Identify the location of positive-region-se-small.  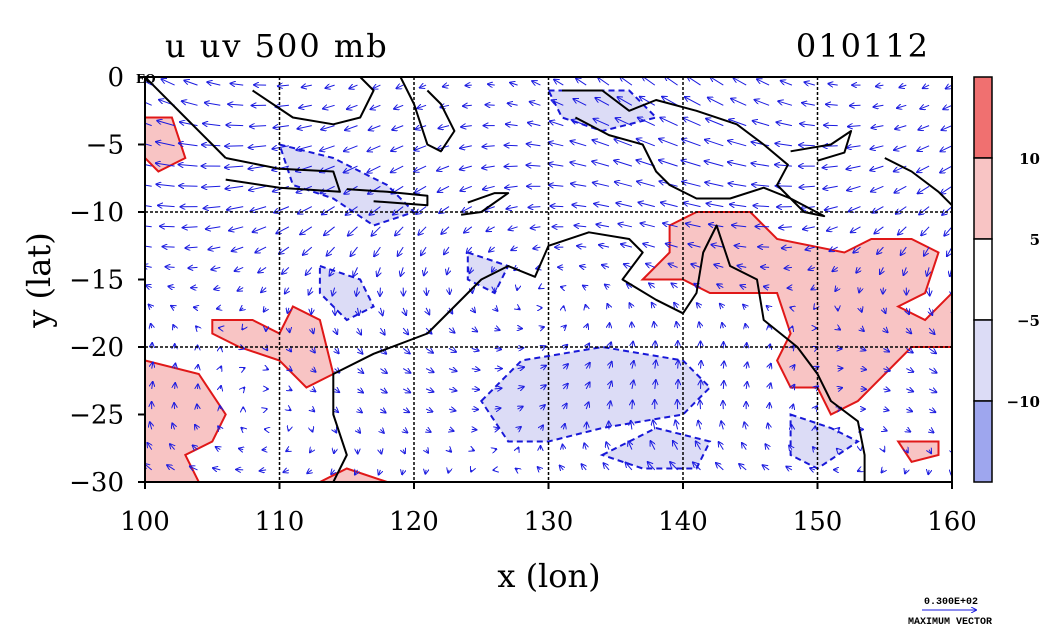
(918, 451).